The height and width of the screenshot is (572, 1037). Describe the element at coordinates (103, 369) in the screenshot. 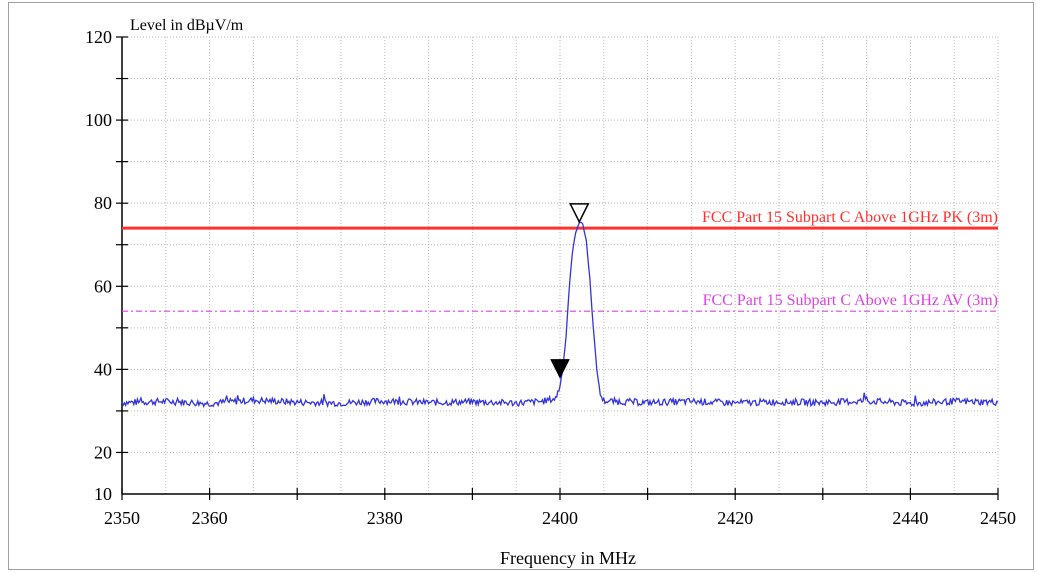

I see `y-tick-label: 40` at that location.